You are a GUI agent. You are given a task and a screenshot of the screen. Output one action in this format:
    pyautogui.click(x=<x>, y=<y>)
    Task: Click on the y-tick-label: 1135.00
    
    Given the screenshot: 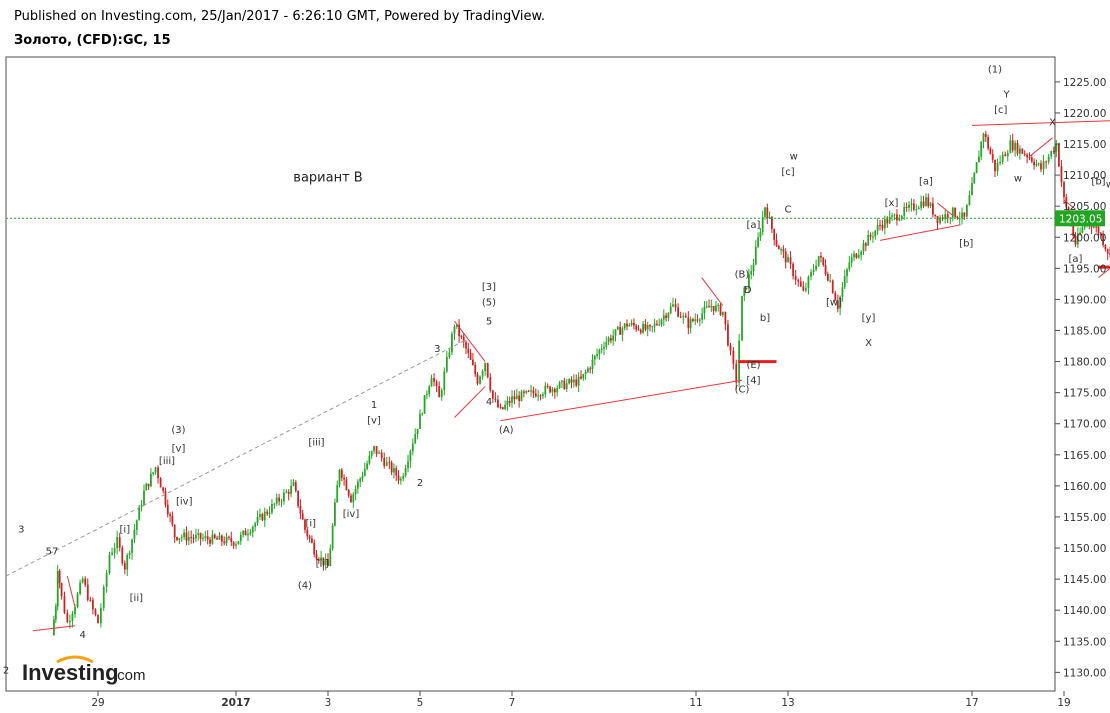 What is the action you would take?
    pyautogui.click(x=1084, y=642)
    